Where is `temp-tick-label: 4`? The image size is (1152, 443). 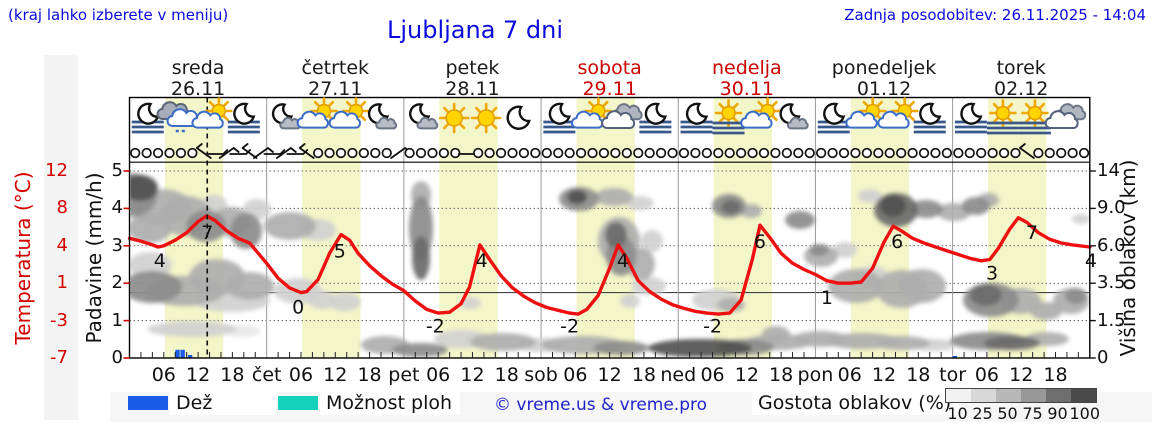 temp-tick-label: 4 is located at coordinates (62, 245).